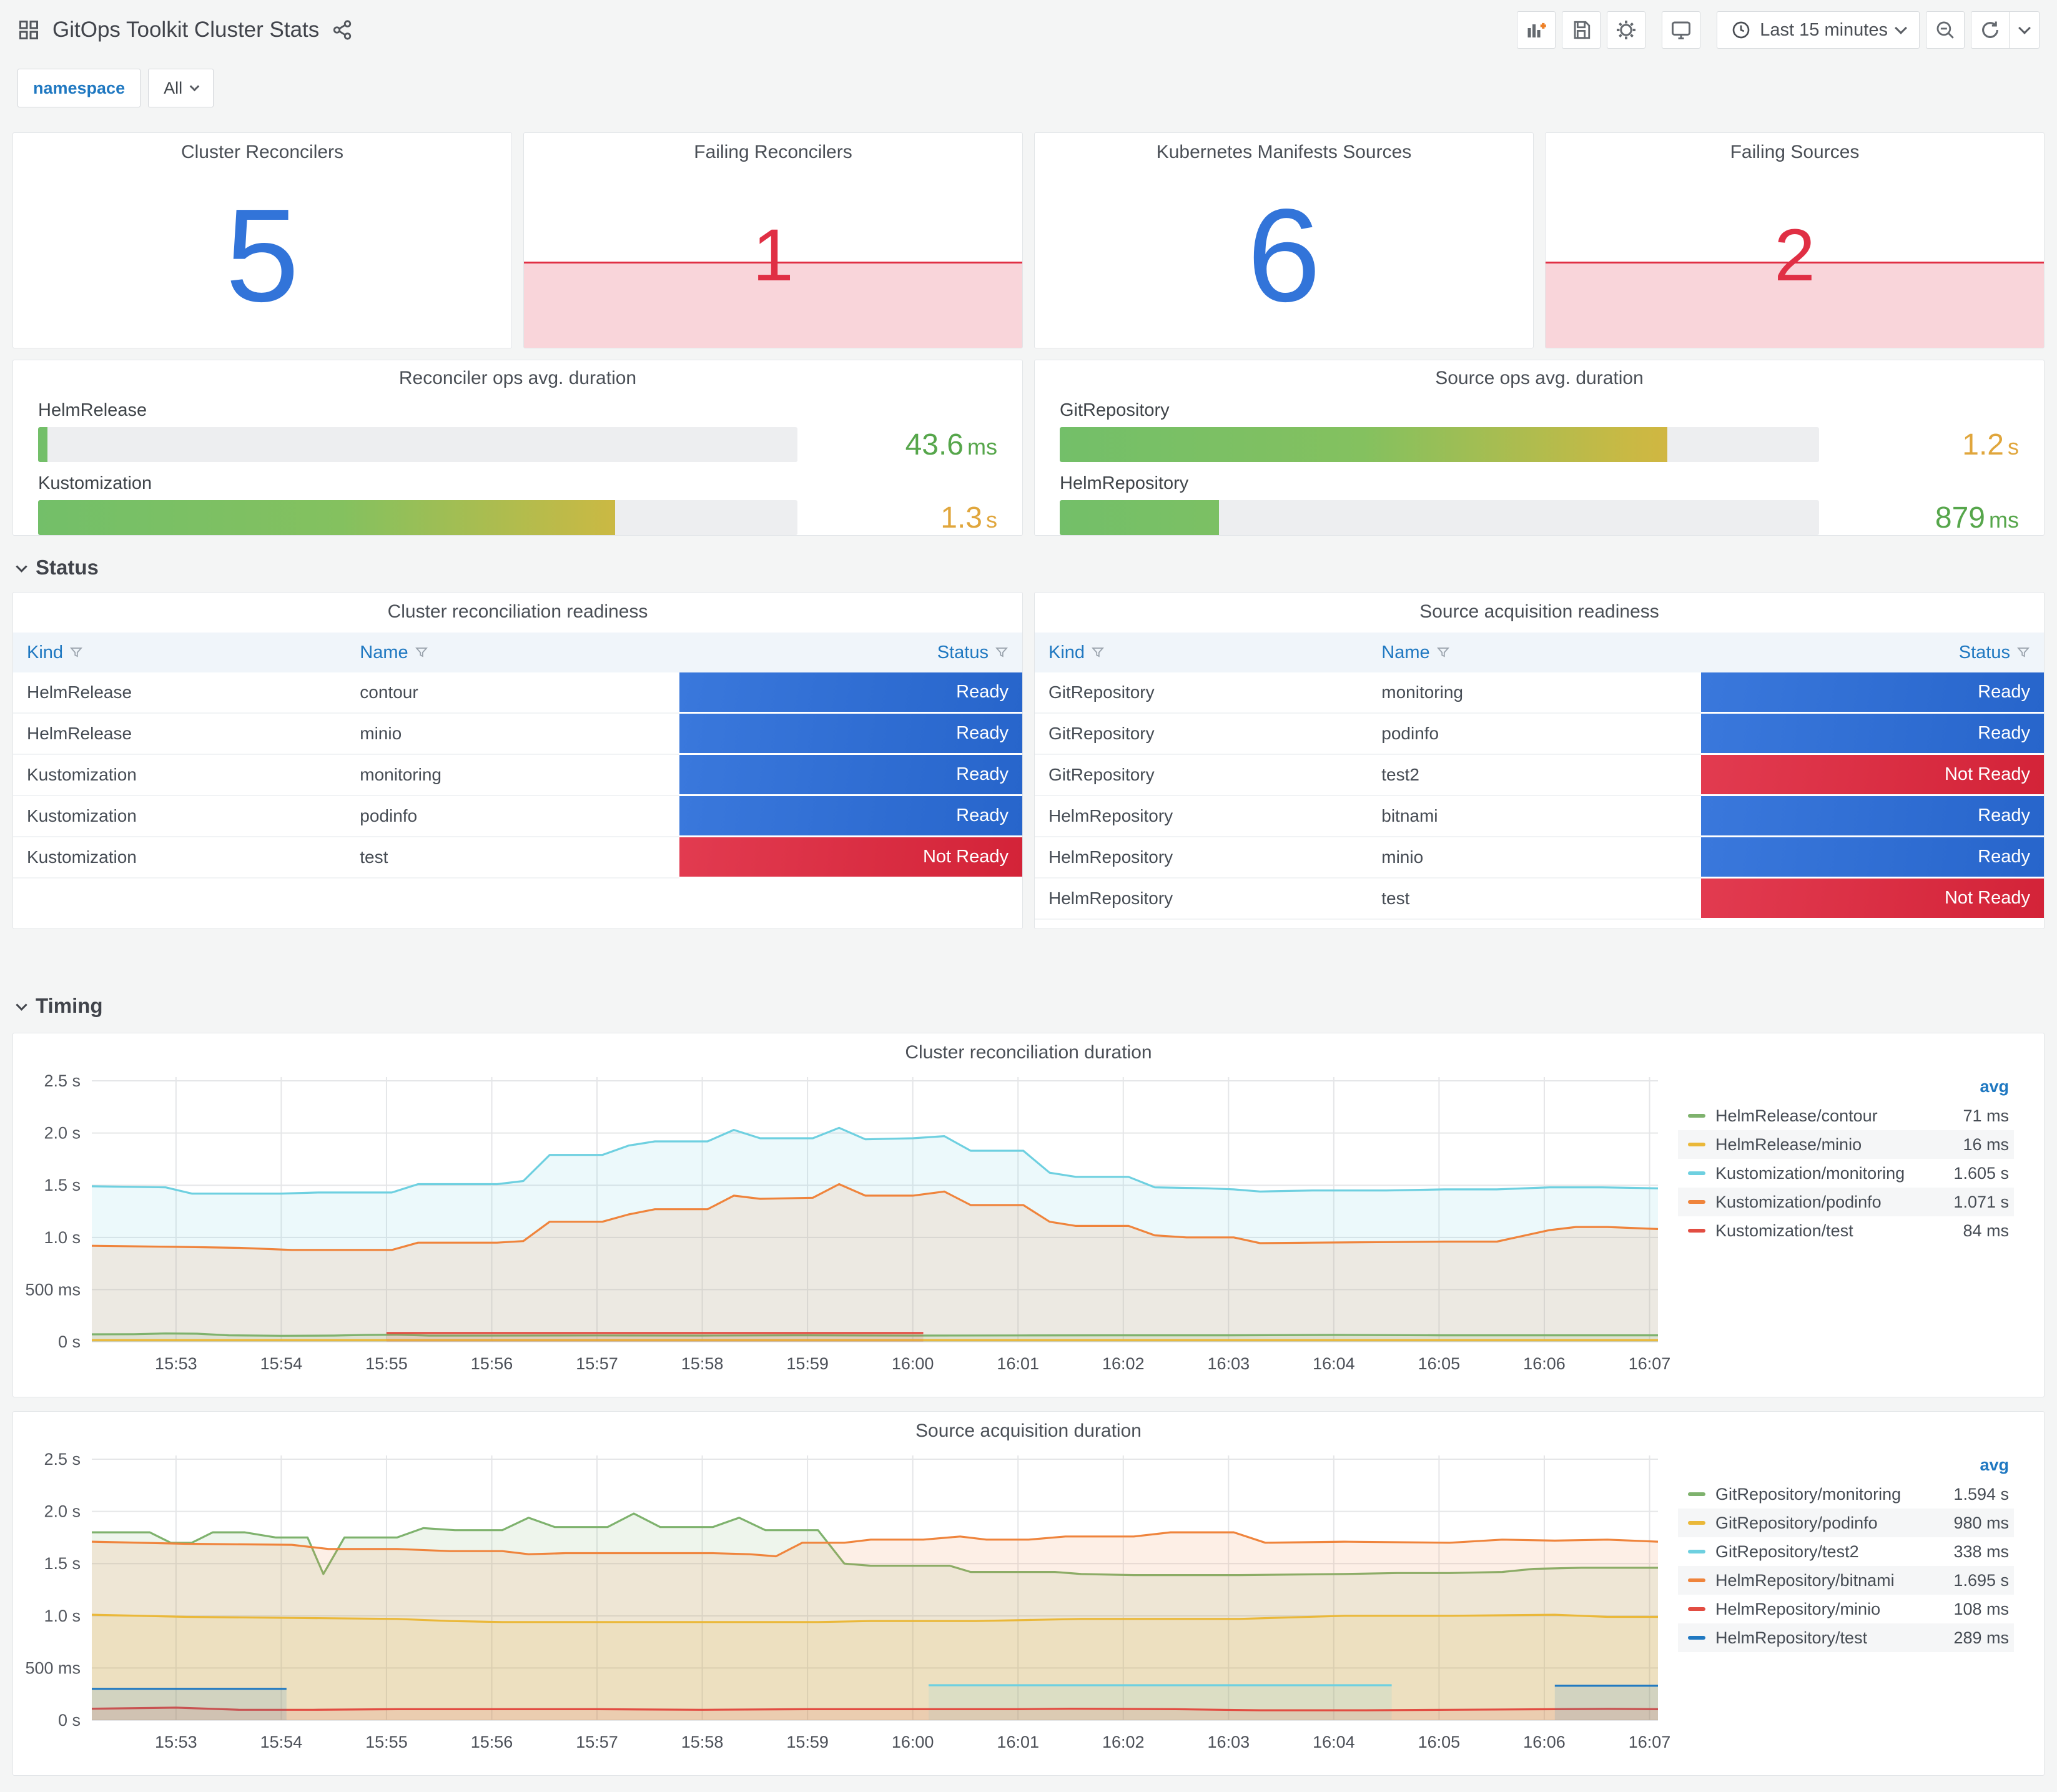 Image resolution: width=2057 pixels, height=1792 pixels. Describe the element at coordinates (773, 305) in the screenshot. I see `stat-sparkline` at that location.